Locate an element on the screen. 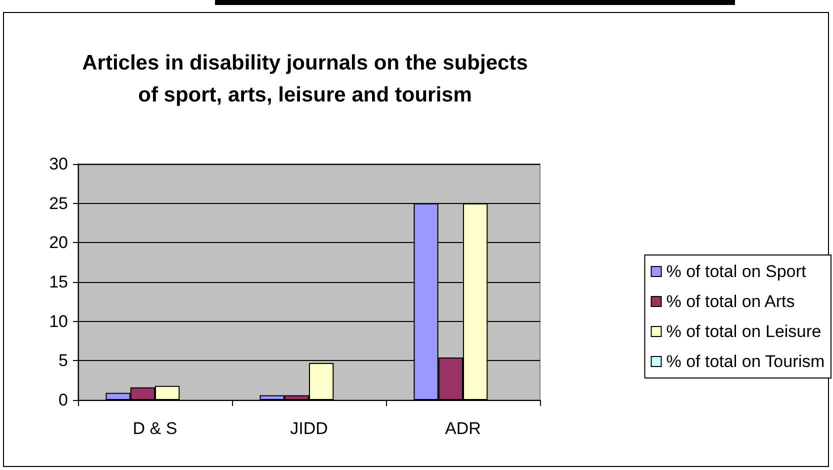 The width and height of the screenshot is (833, 470). x-tick-label: JIDD is located at coordinates (309, 428).